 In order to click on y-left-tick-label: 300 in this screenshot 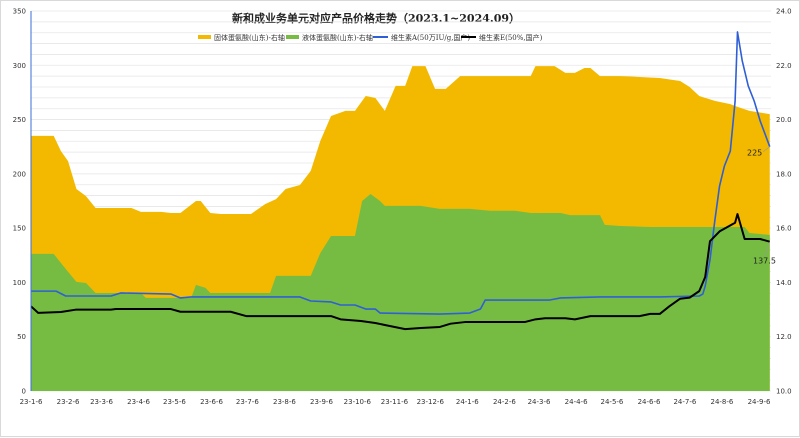, I will do `click(19, 66)`.